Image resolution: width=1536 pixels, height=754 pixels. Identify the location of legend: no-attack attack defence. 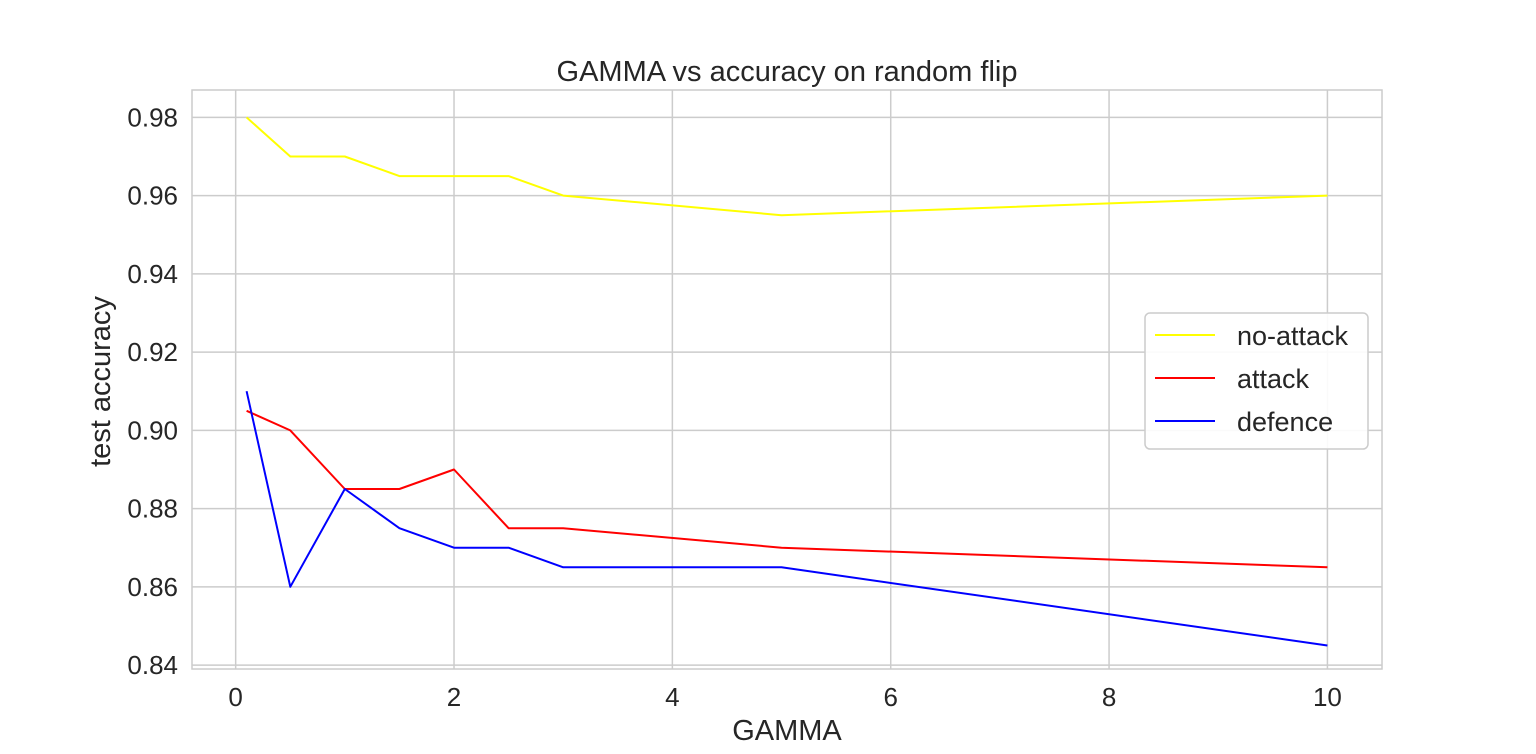
(1256, 381).